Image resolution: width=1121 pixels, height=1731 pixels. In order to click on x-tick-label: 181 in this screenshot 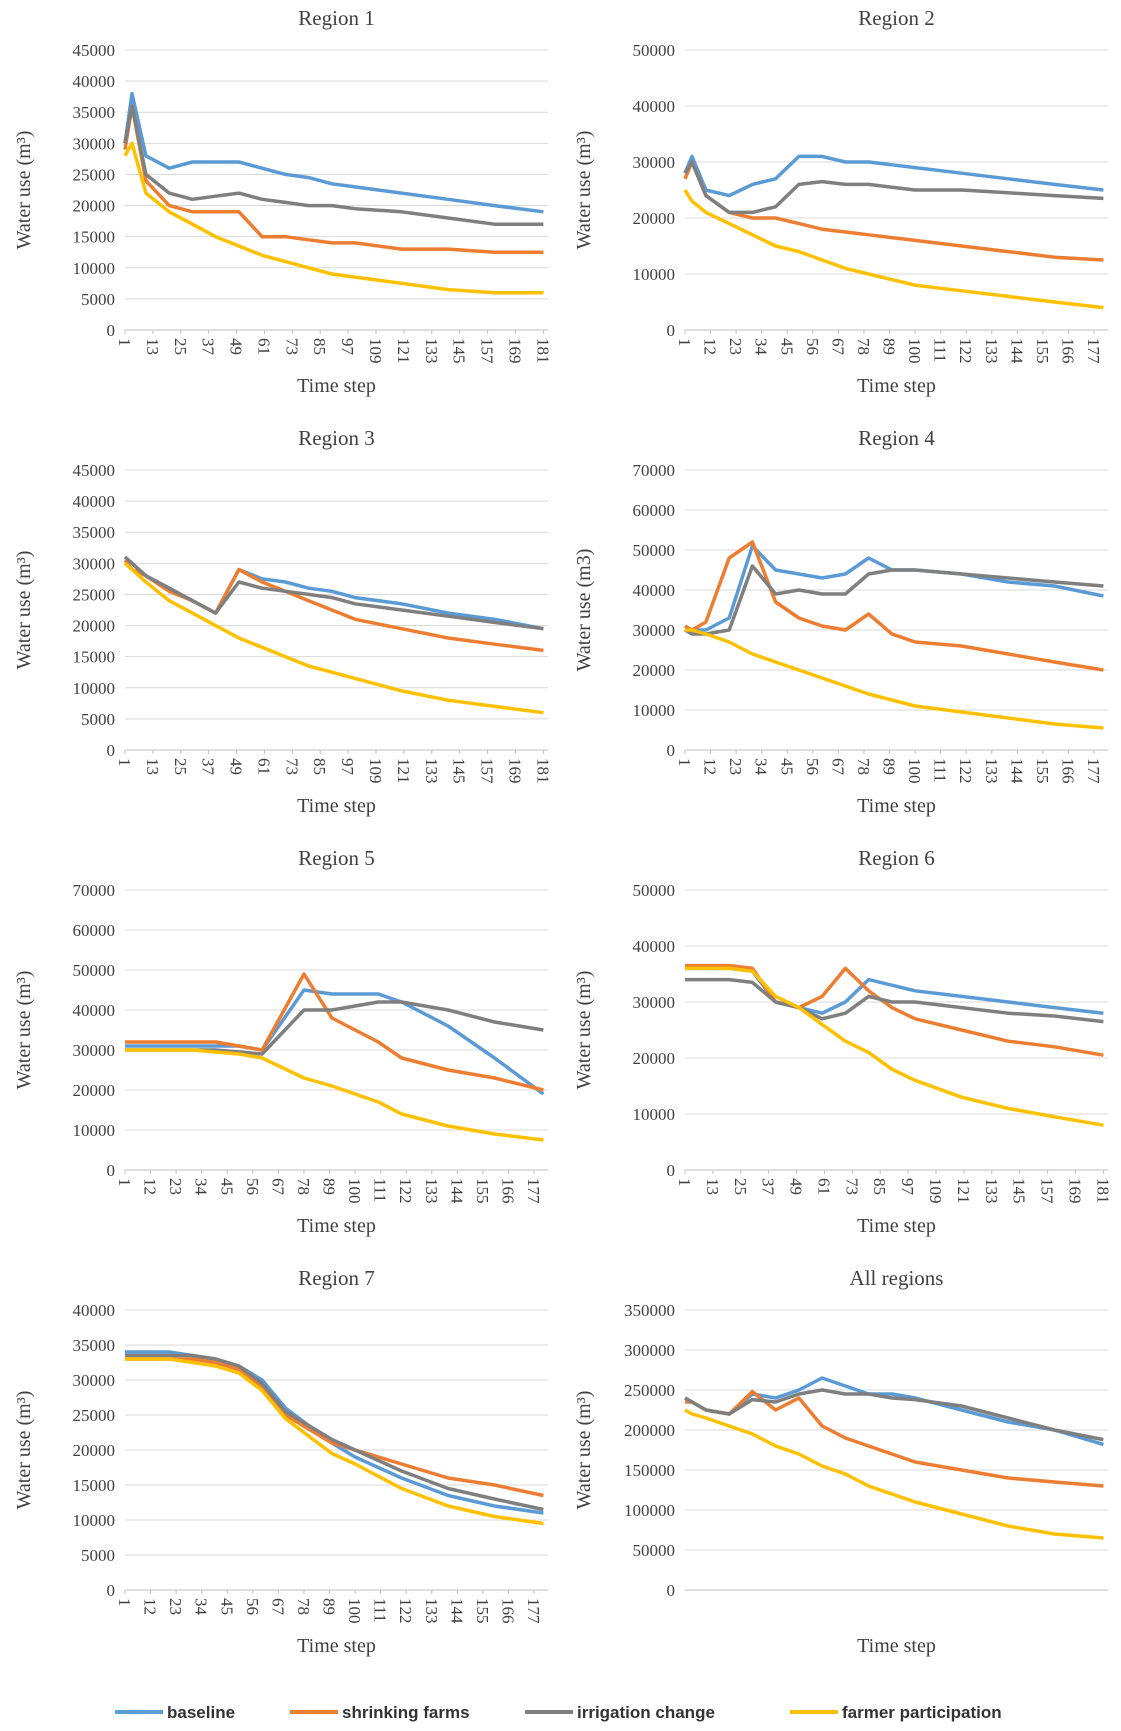, I will do `click(542, 351)`.